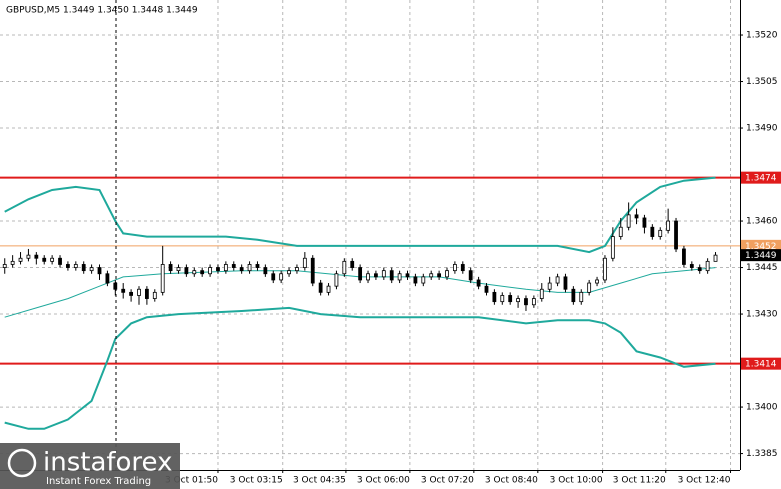 The height and width of the screenshot is (489, 781). I want to click on level-label: 1.3452, so click(761, 247).